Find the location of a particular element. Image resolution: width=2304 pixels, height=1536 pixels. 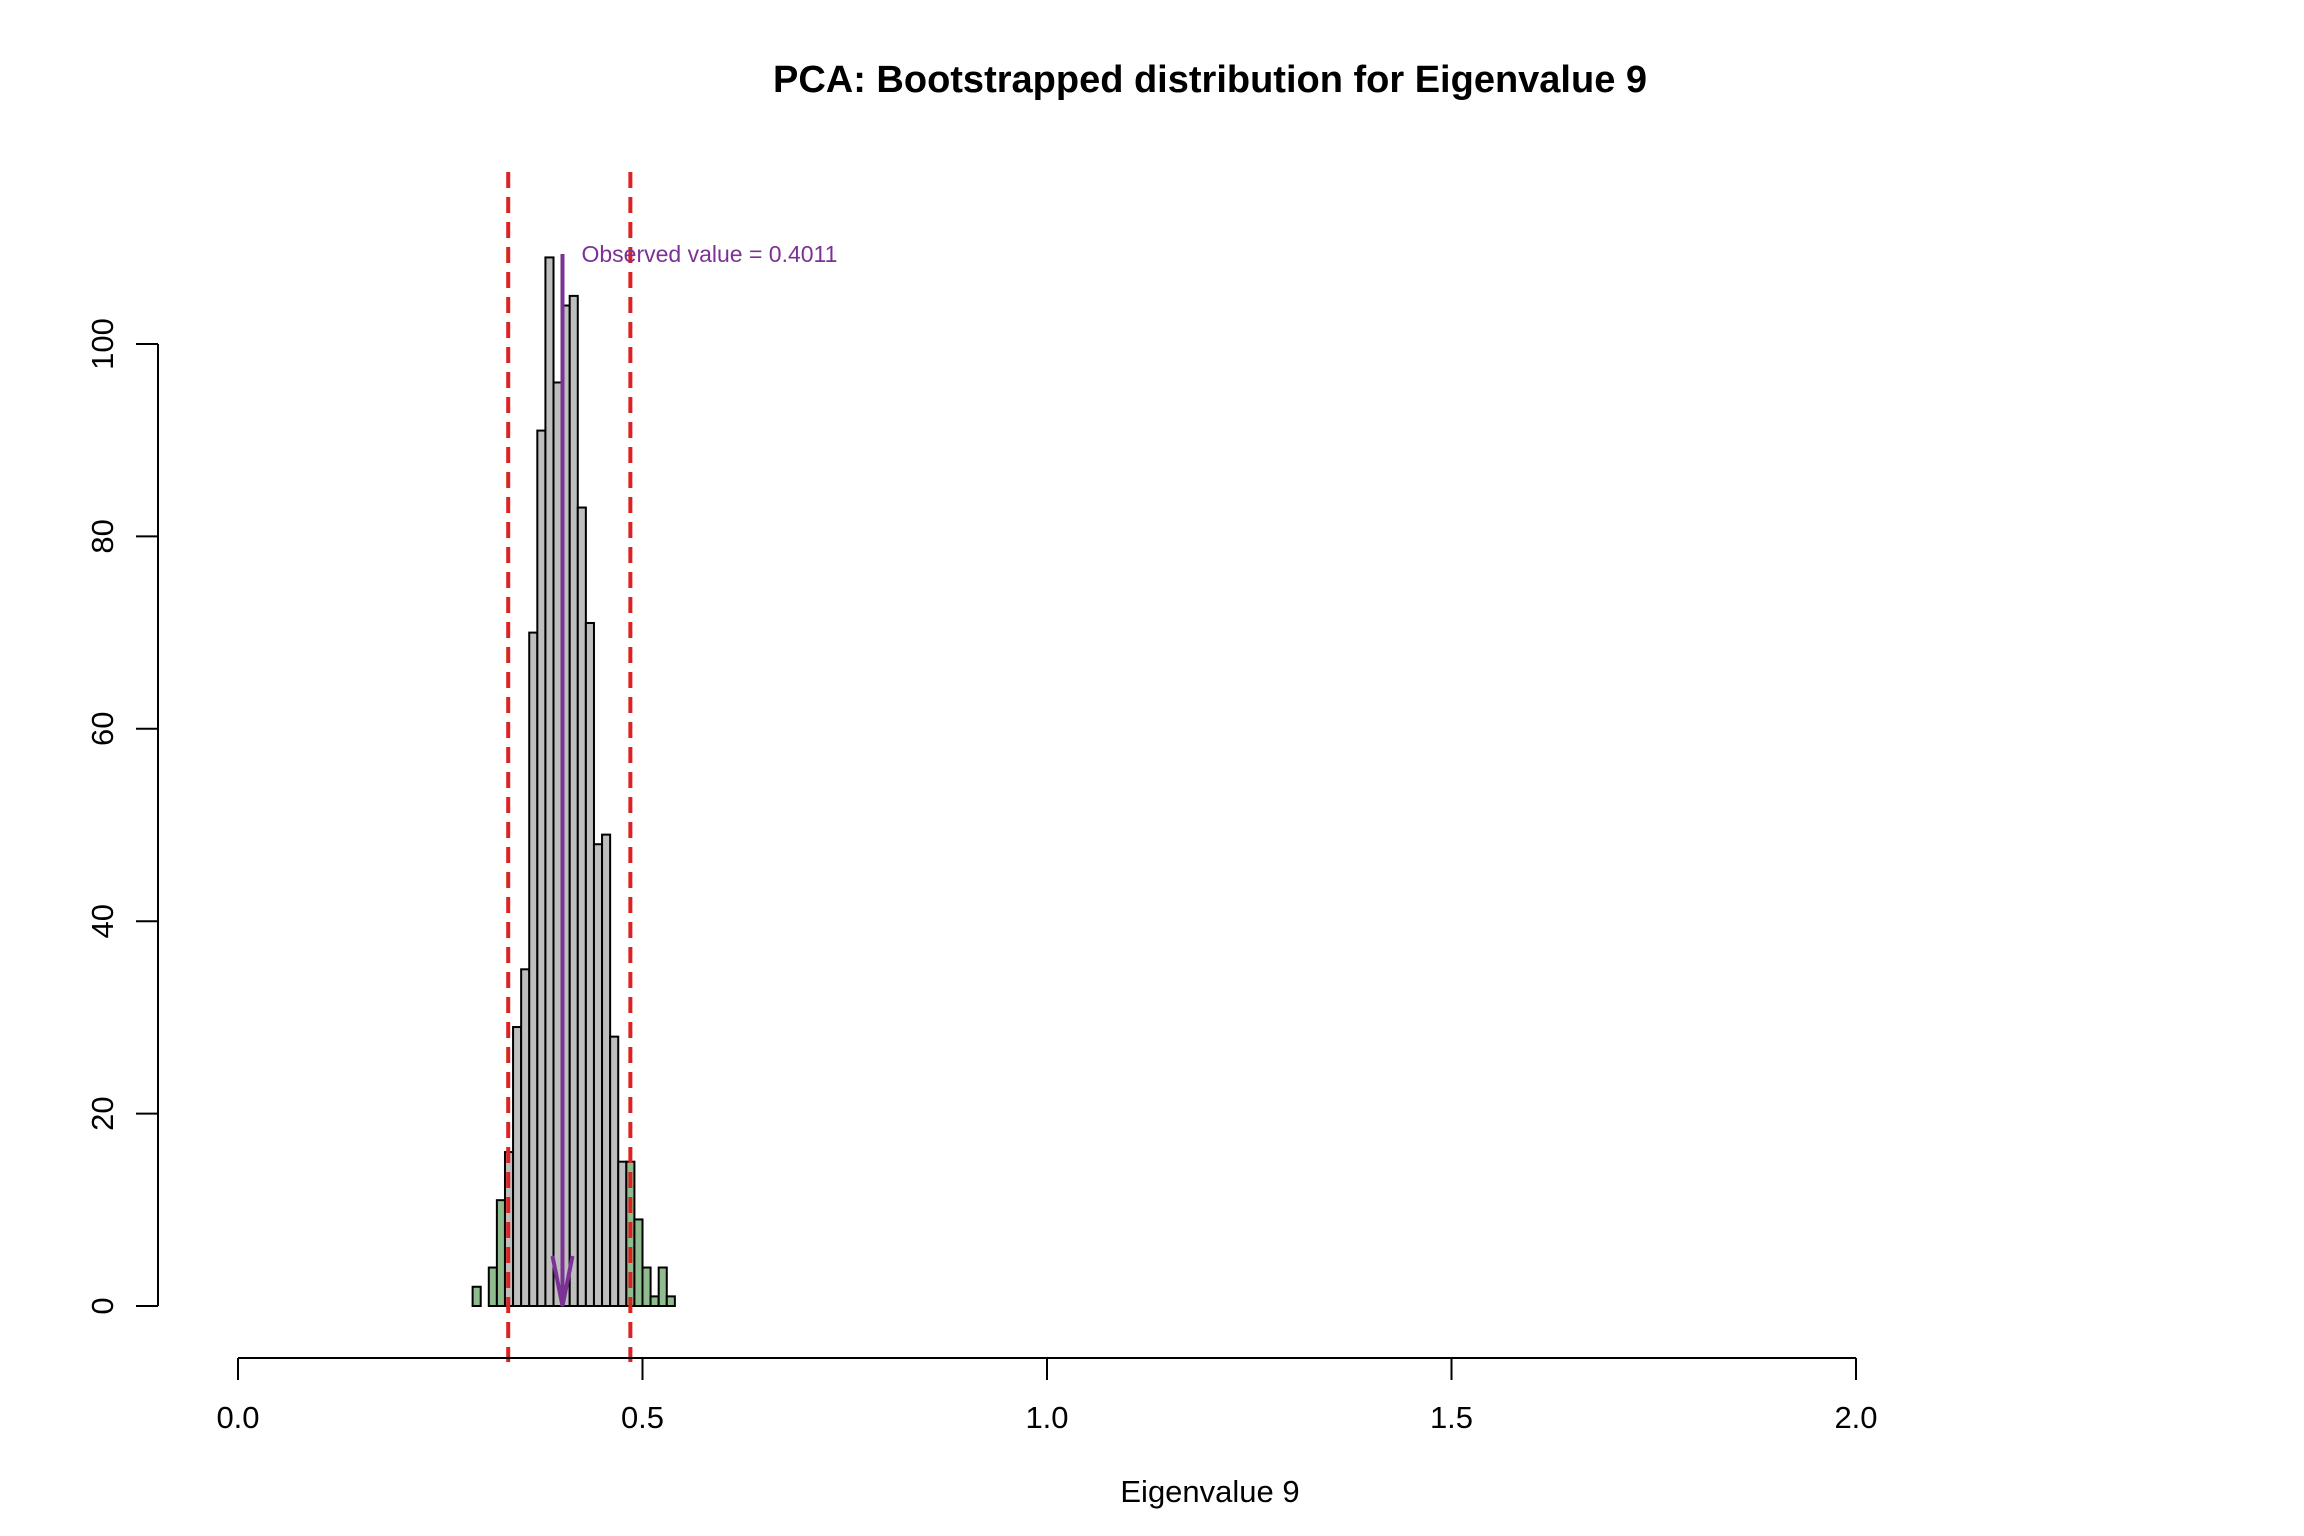

histogram-bars is located at coordinates (573, 782).